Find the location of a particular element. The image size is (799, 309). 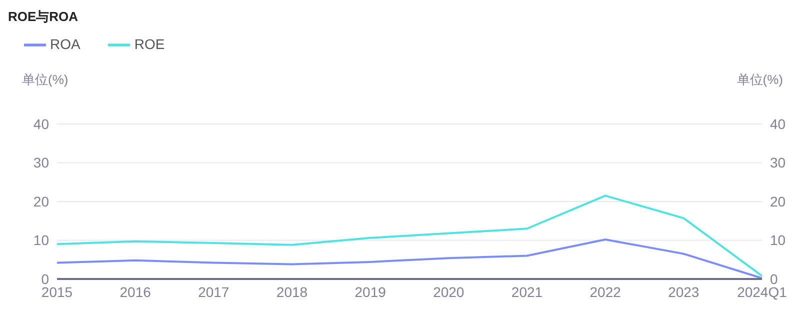

x-tick-label: 2017 is located at coordinates (214, 292).